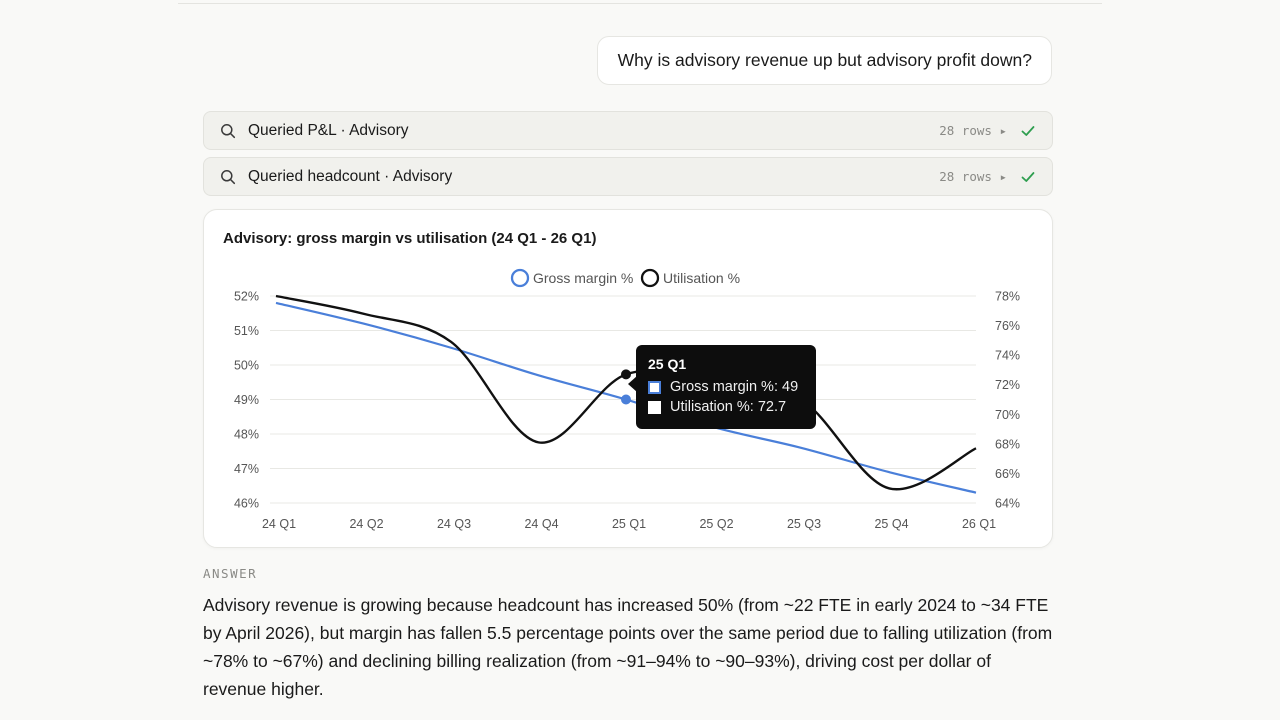 This screenshot has height=720, width=1280. I want to click on y-left-tick-label: 49%, so click(246, 400).